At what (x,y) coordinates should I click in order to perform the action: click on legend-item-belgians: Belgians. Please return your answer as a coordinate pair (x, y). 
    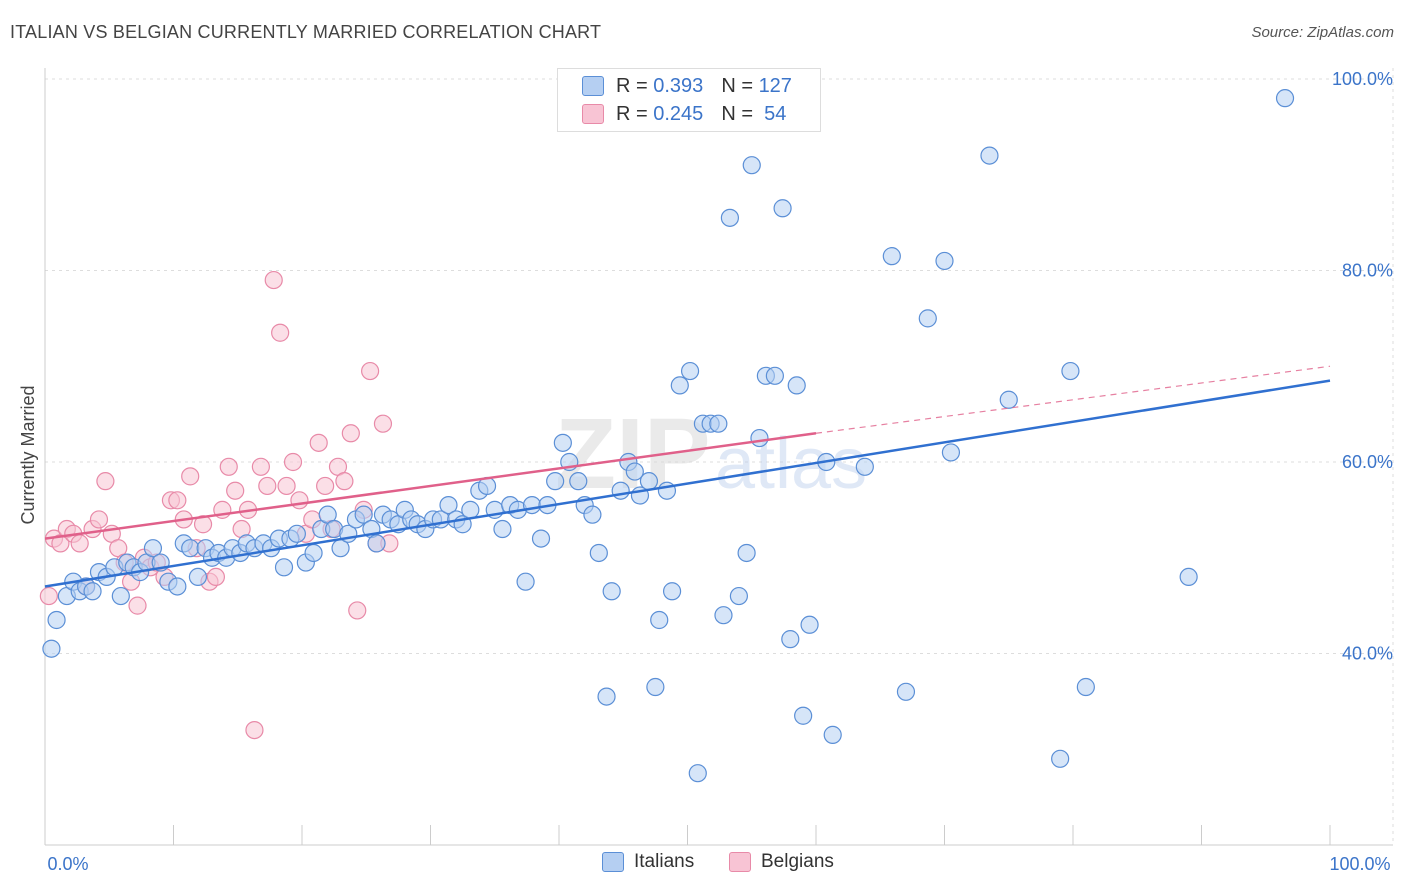
    Looking at the image, I should click on (781, 862).